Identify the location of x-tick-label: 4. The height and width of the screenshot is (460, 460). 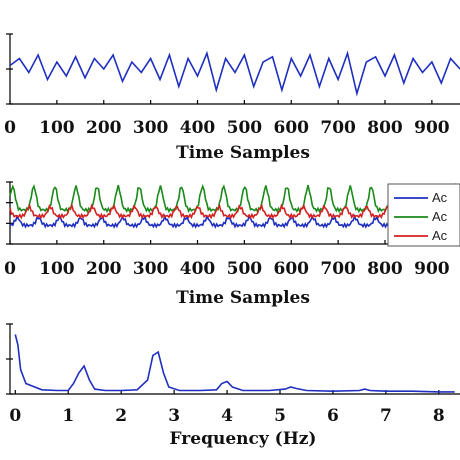
(227, 416).